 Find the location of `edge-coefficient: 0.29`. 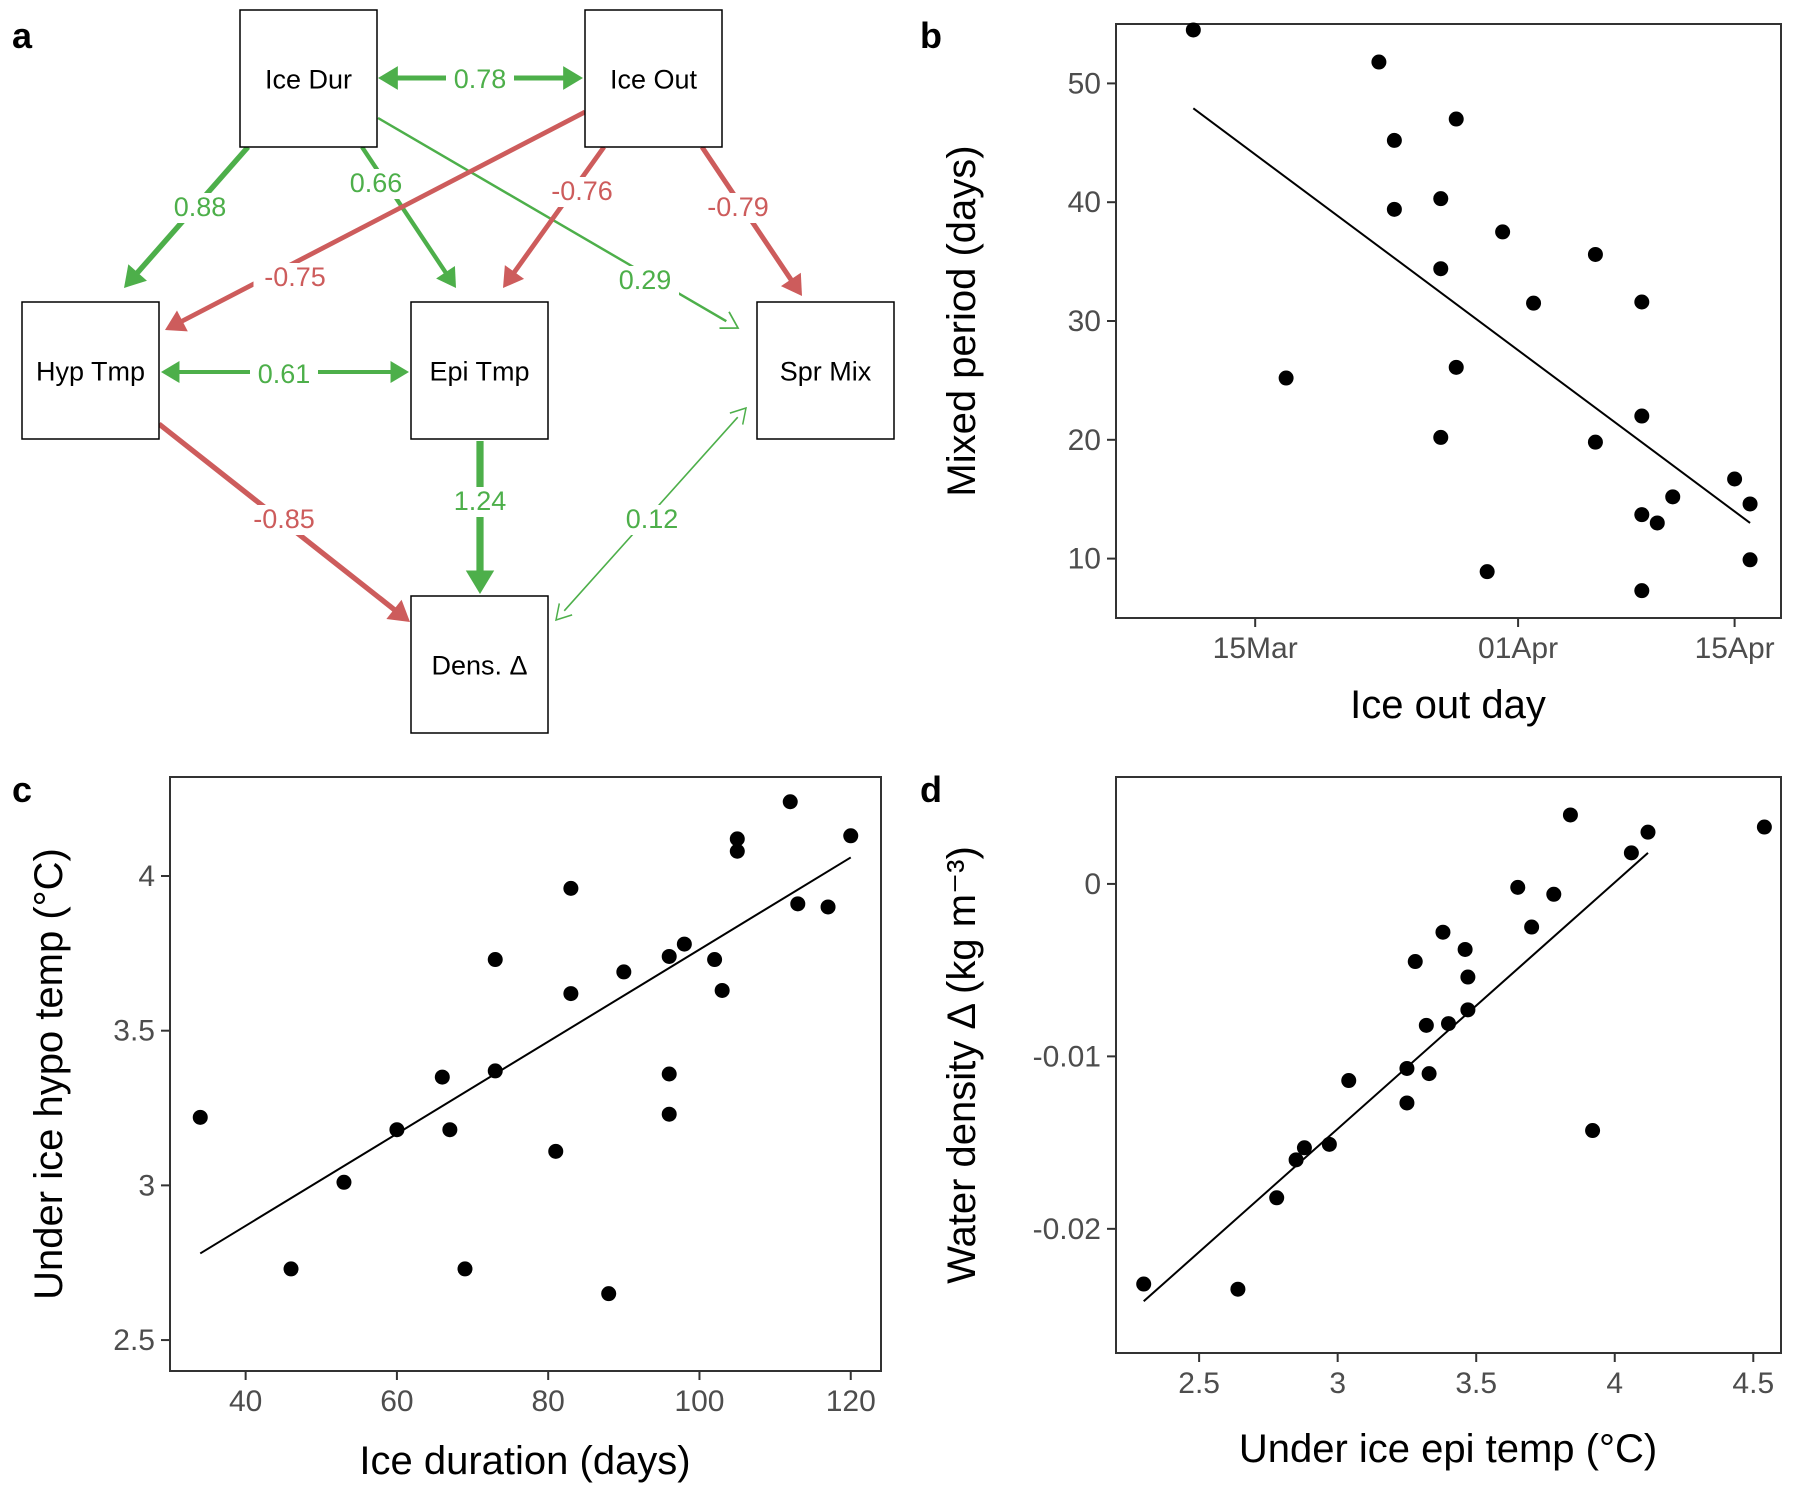

edge-coefficient: 0.29 is located at coordinates (645, 280).